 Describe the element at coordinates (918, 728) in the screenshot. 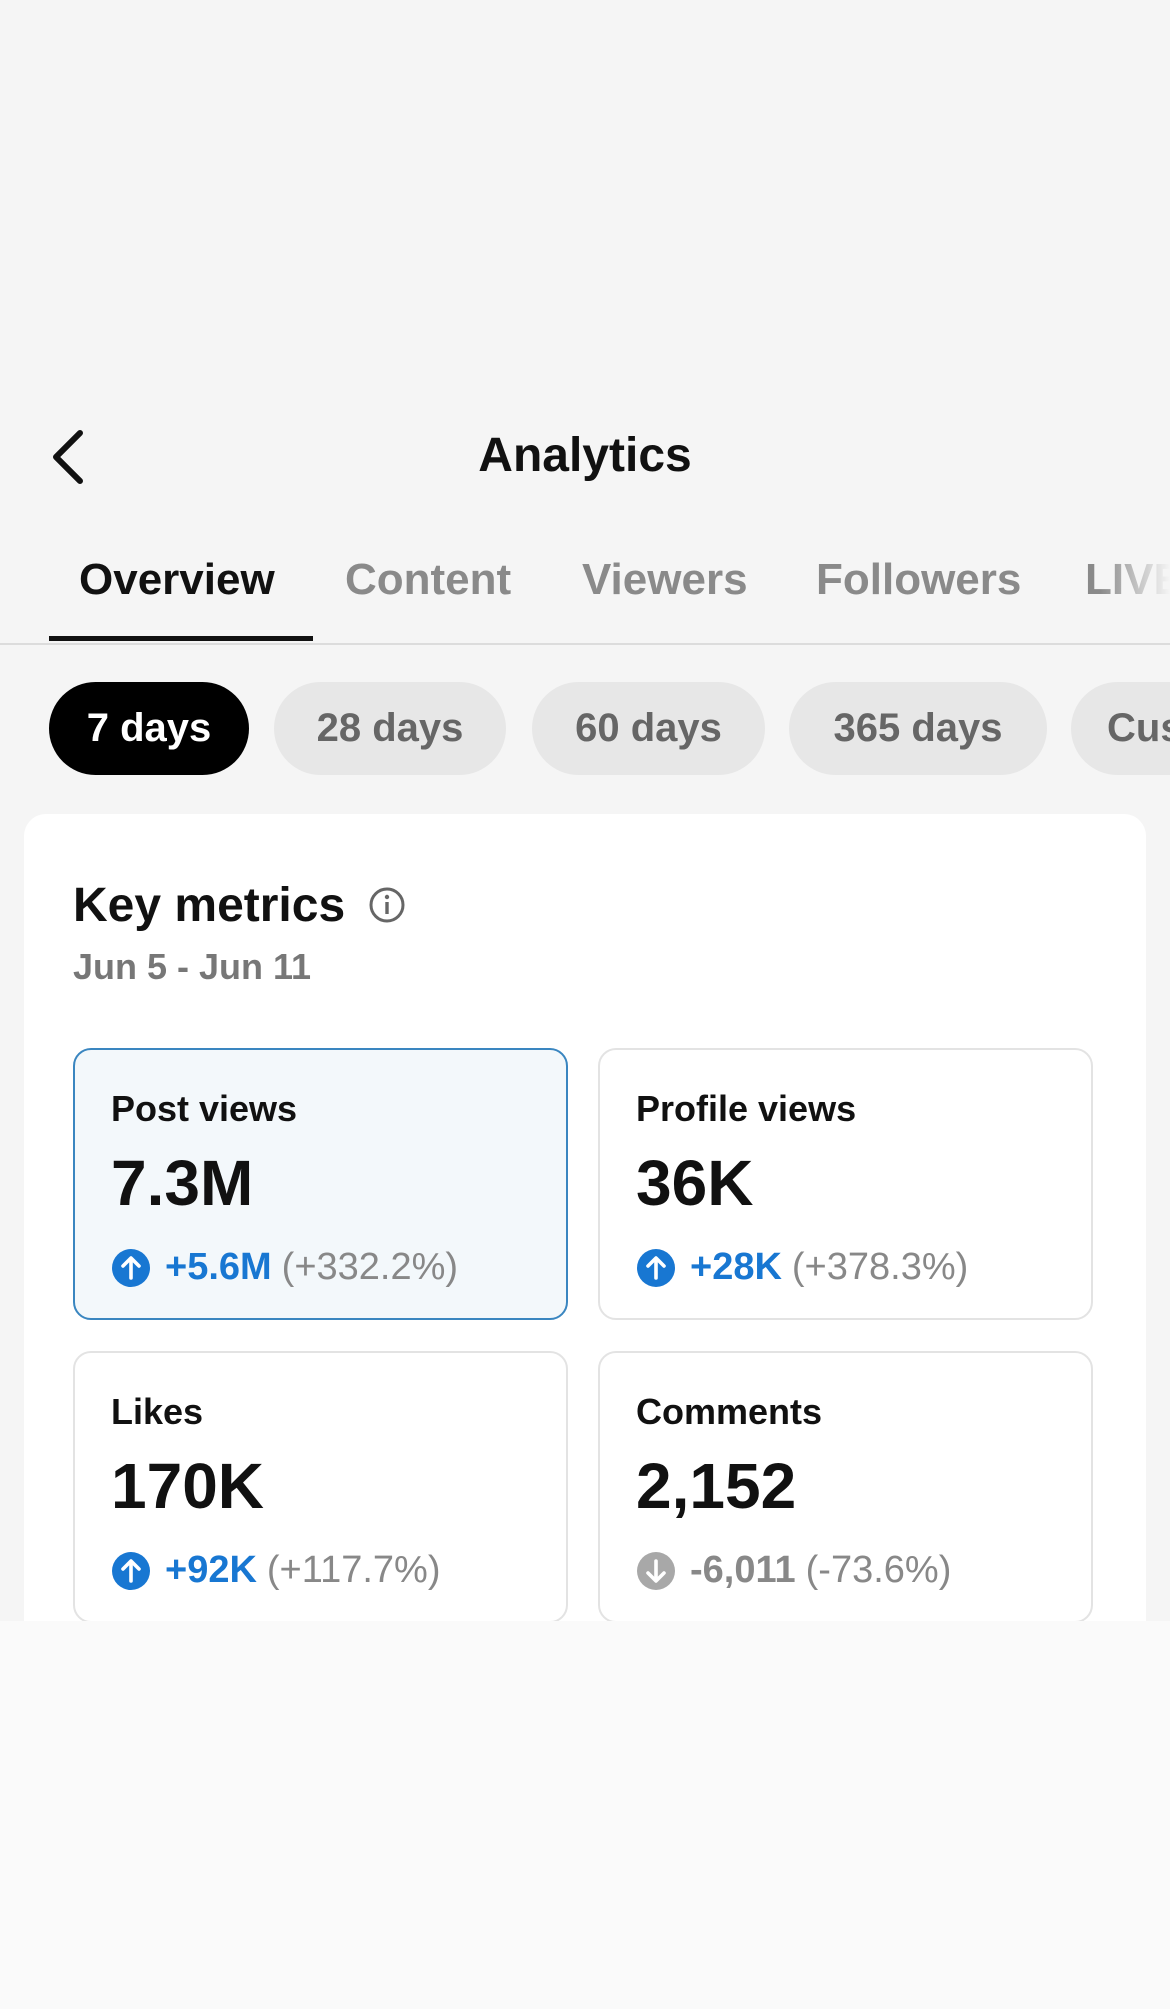

I see `period-pill: 365 days` at that location.